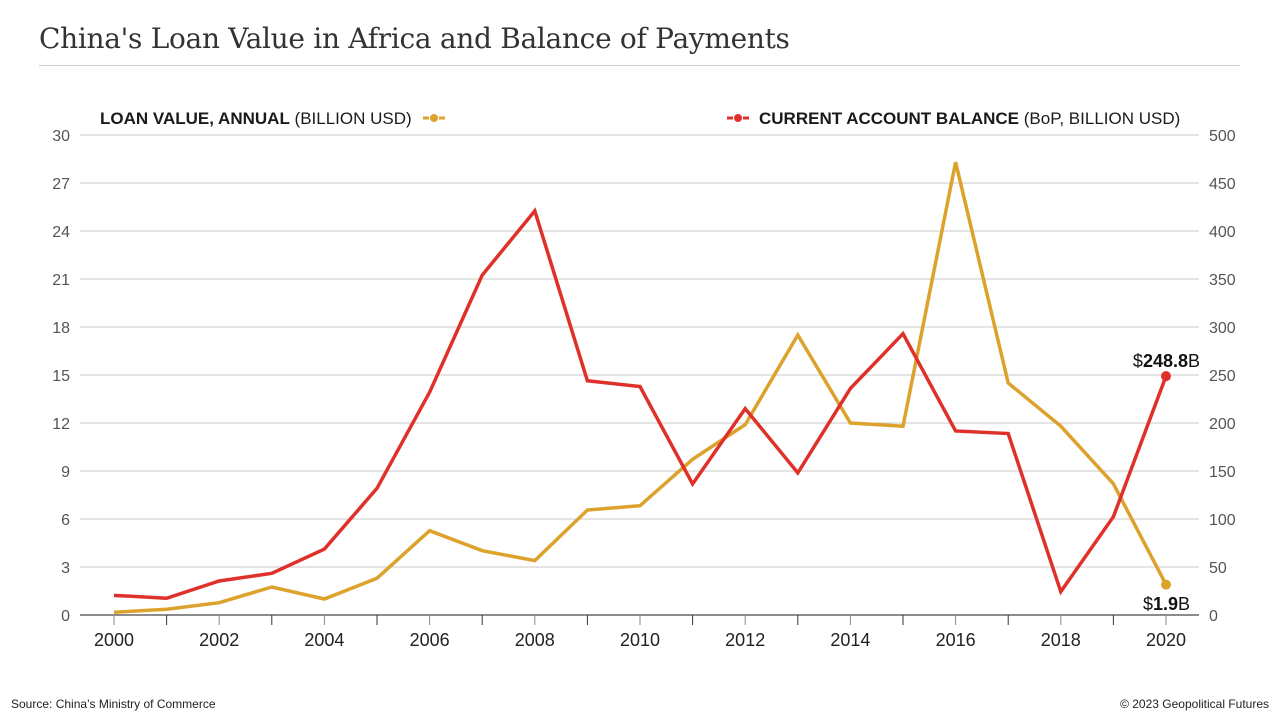 The width and height of the screenshot is (1280, 720). What do you see at coordinates (430, 640) in the screenshot?
I see `x-tick-label: 2006` at bounding box center [430, 640].